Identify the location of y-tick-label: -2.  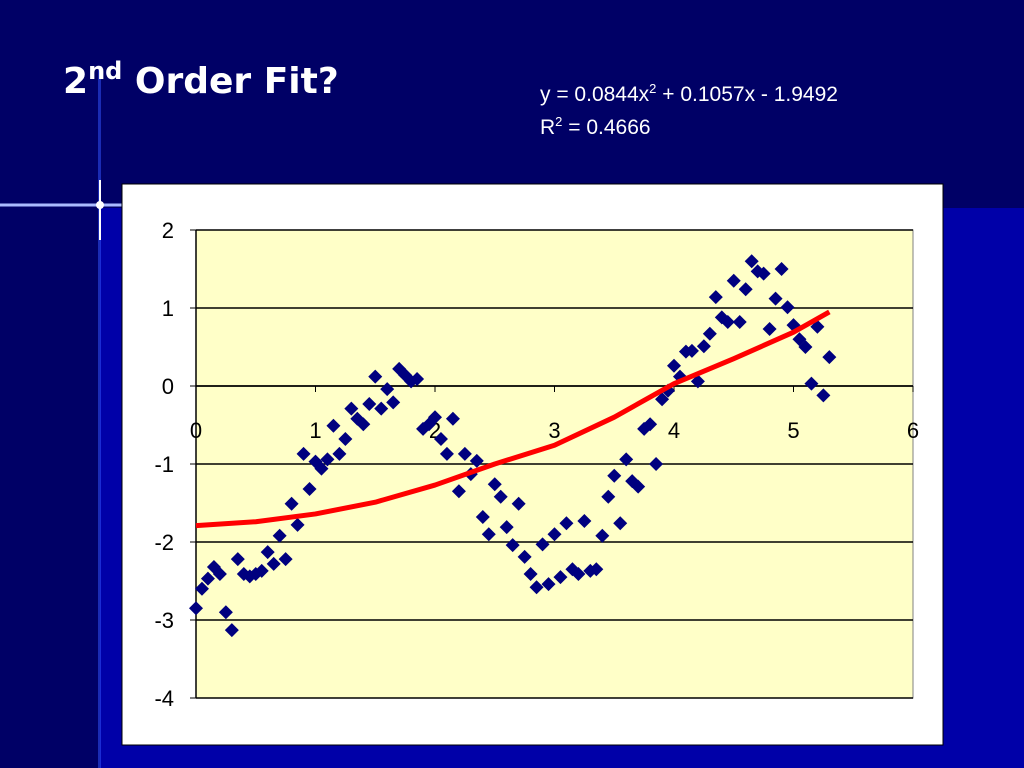
(164, 542).